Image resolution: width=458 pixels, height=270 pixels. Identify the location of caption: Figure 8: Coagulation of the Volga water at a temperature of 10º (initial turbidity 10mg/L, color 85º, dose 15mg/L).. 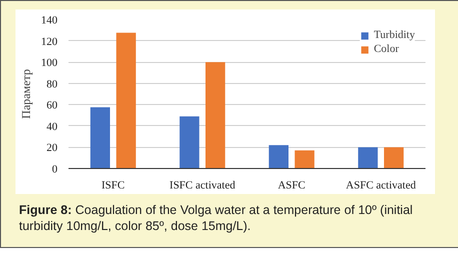
(216, 218).